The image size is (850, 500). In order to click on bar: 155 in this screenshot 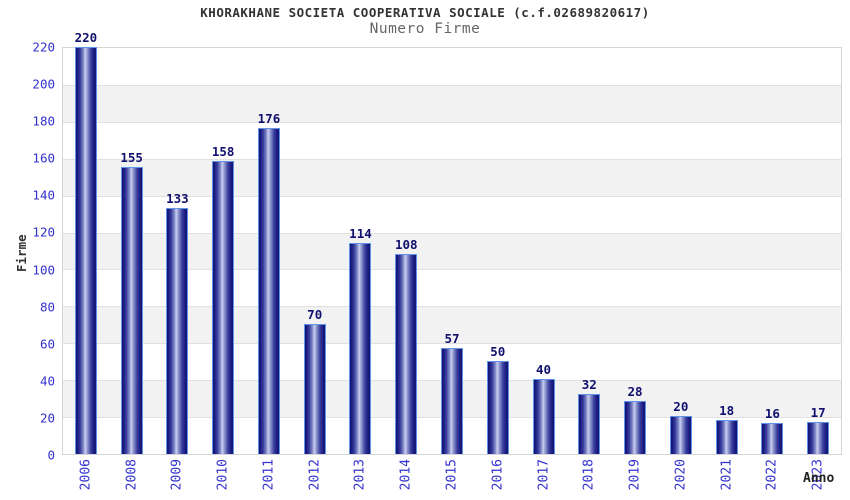, I will do `click(131, 302)`.